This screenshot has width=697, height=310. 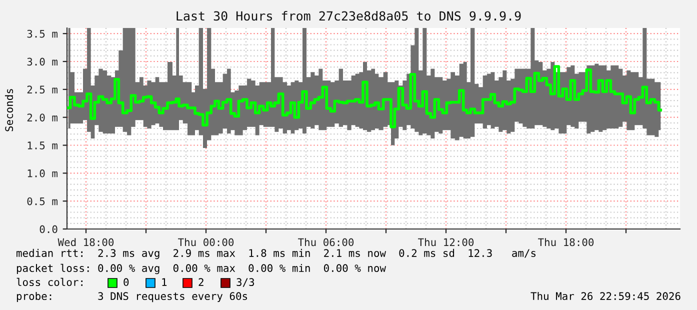 What do you see at coordinates (49, 282) in the screenshot?
I see `text: loss color:` at bounding box center [49, 282].